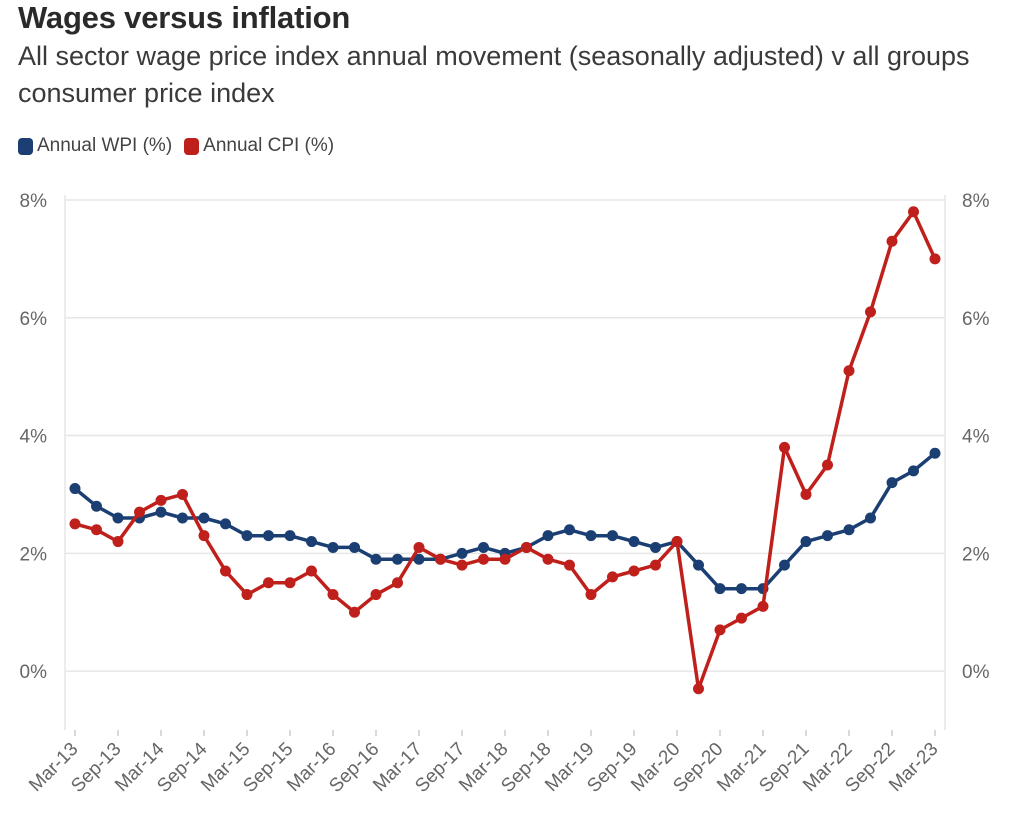 This screenshot has width=1024, height=827. I want to click on y-tick-label-right: 6%, so click(976, 319).